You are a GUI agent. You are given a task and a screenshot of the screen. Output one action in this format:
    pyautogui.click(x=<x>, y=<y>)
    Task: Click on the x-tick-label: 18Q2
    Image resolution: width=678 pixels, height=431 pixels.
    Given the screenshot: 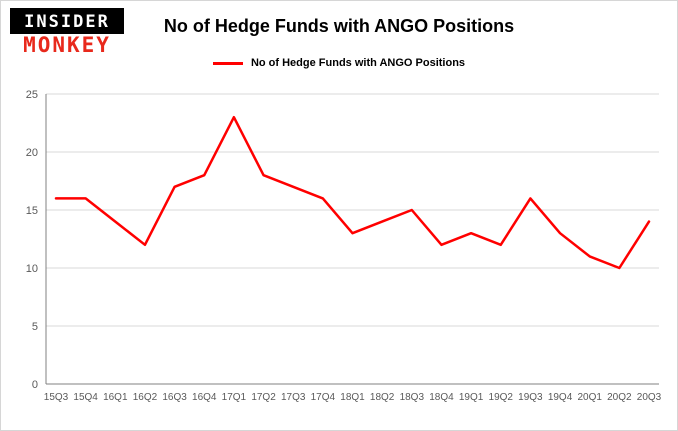 What is the action you would take?
    pyautogui.click(x=382, y=397)
    